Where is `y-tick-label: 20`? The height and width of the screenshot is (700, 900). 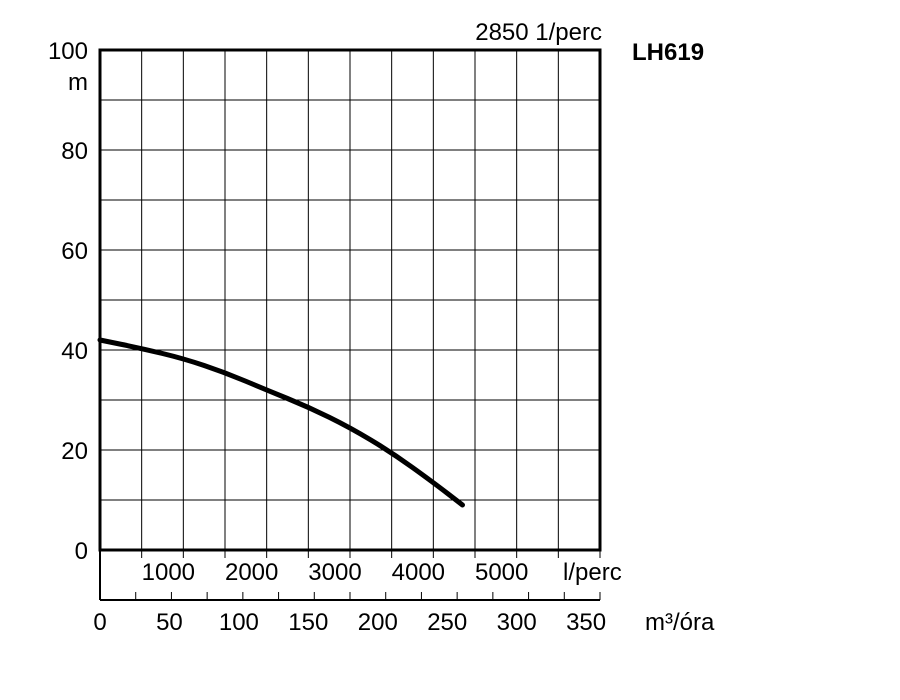
y-tick-label: 20 is located at coordinates (74, 451).